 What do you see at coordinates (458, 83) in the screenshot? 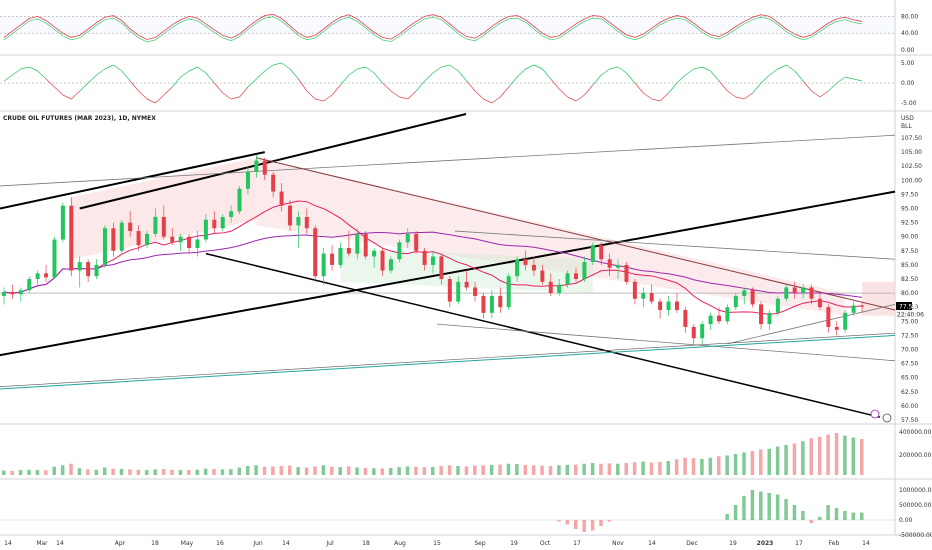
I see `momentum-pane: 5.00 0.00 -5.00` at bounding box center [458, 83].